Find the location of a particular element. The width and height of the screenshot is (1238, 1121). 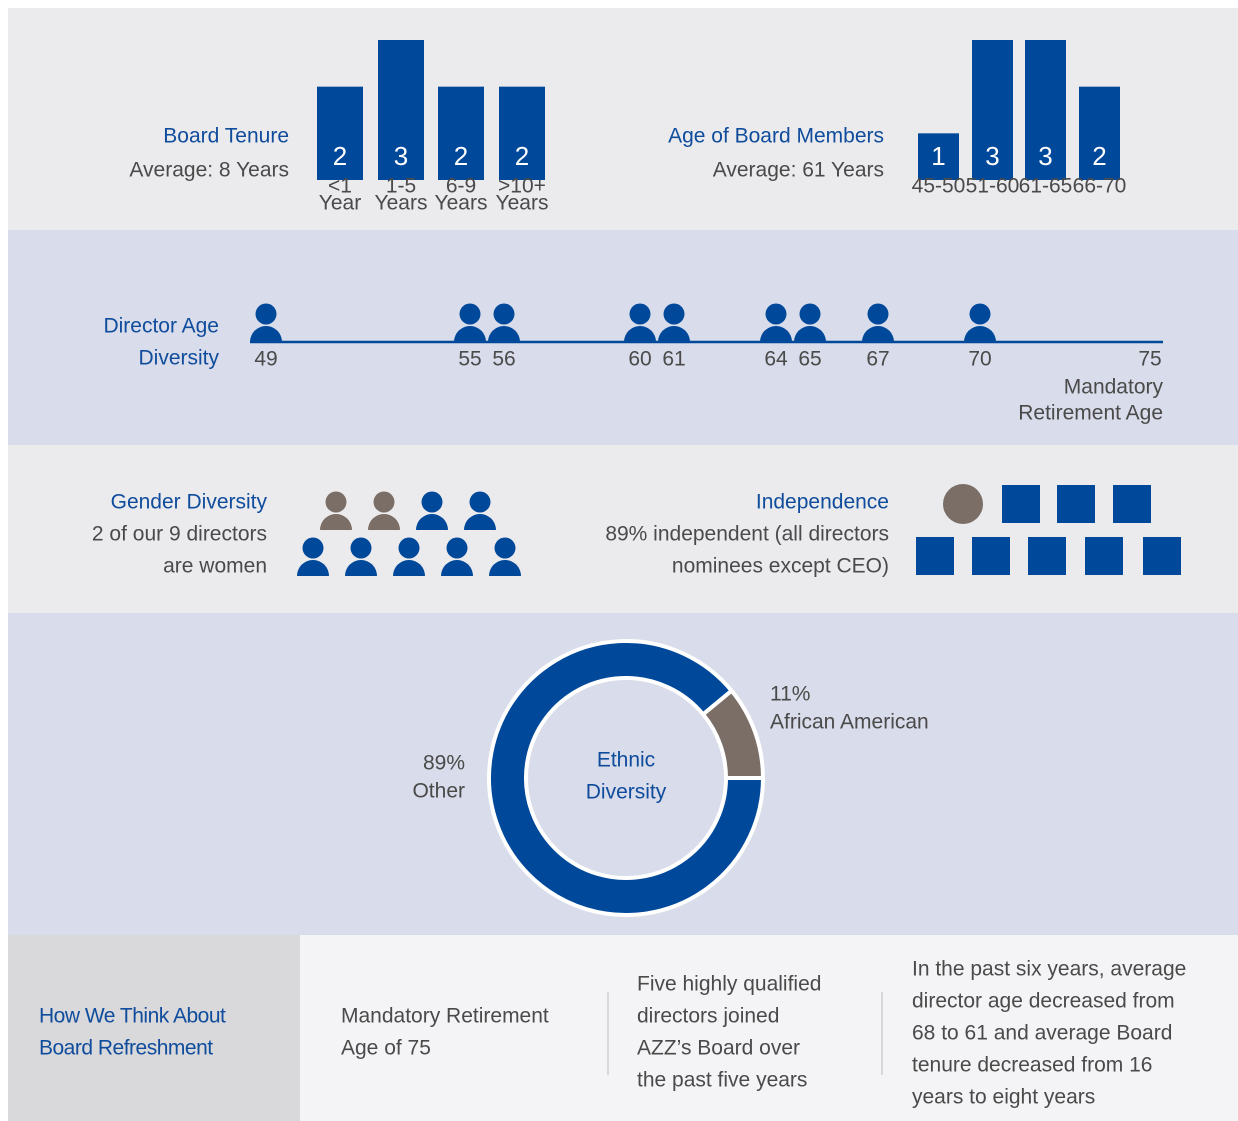

annotation: Retirement Age is located at coordinates (1090, 413).